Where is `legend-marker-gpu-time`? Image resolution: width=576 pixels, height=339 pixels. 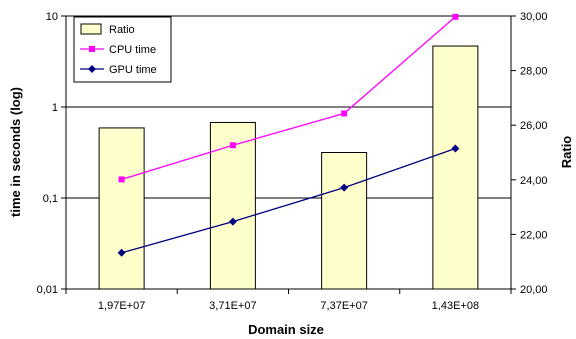
legend-marker-gpu-time is located at coordinates (92, 69).